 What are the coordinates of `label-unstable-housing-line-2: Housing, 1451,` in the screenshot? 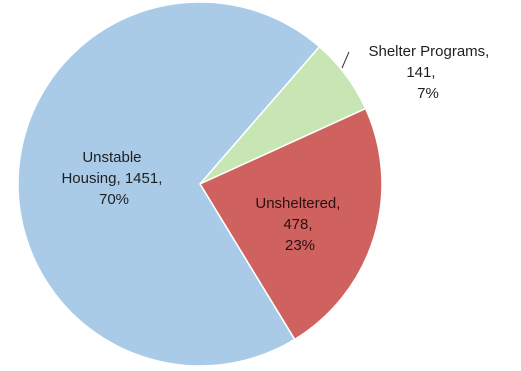 It's located at (111, 178).